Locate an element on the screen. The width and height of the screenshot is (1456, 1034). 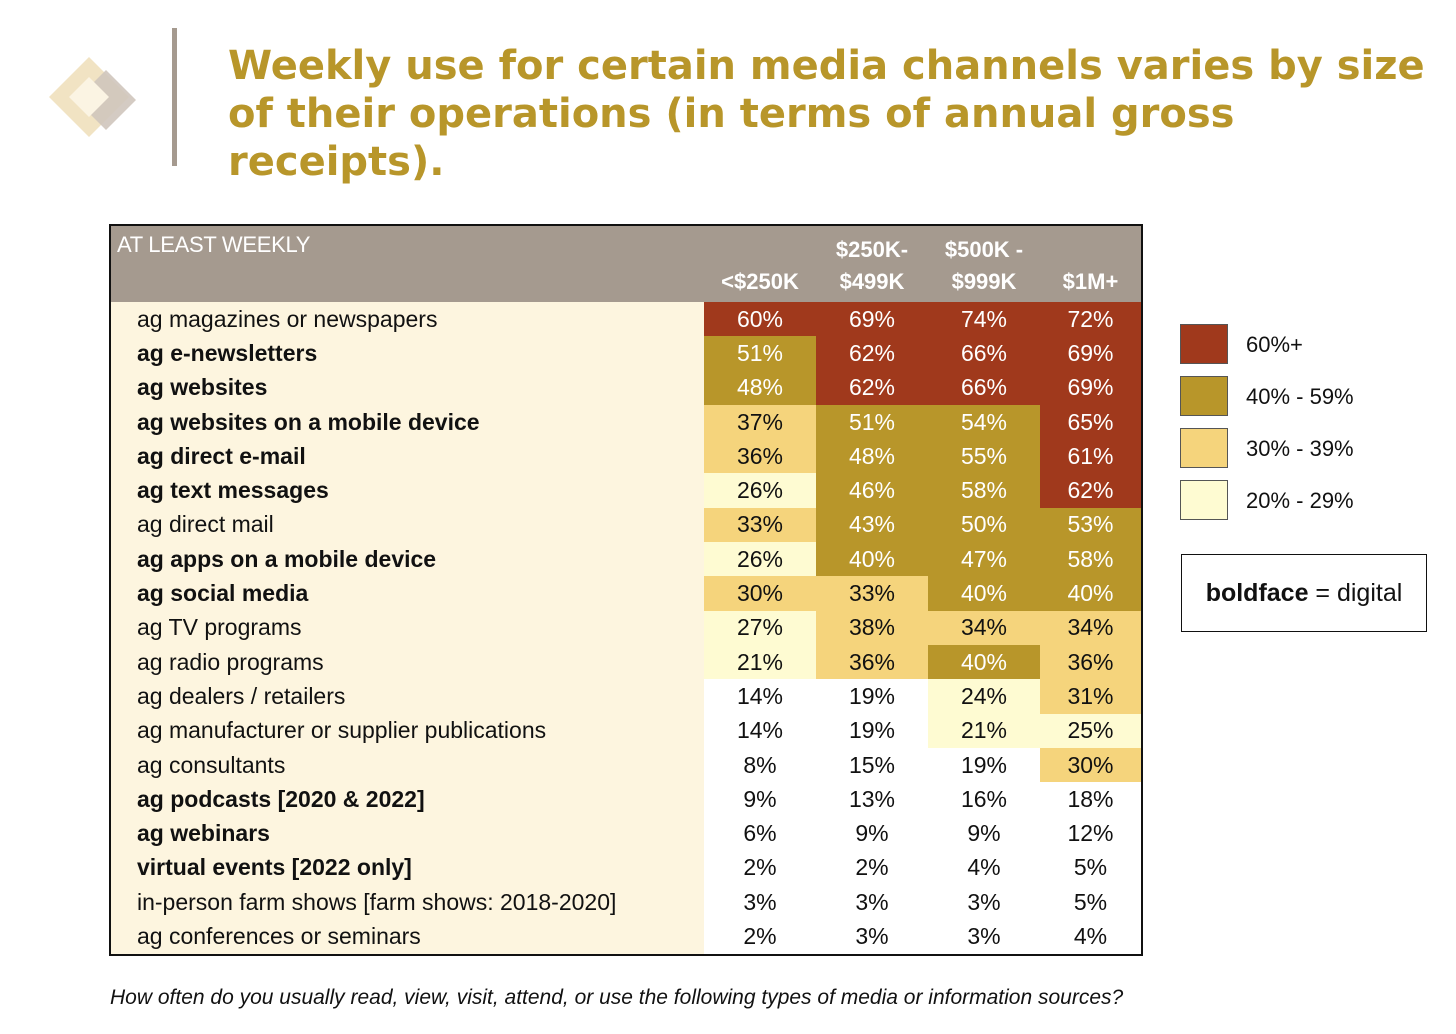
value-cell: 18% is located at coordinates (1090, 799).